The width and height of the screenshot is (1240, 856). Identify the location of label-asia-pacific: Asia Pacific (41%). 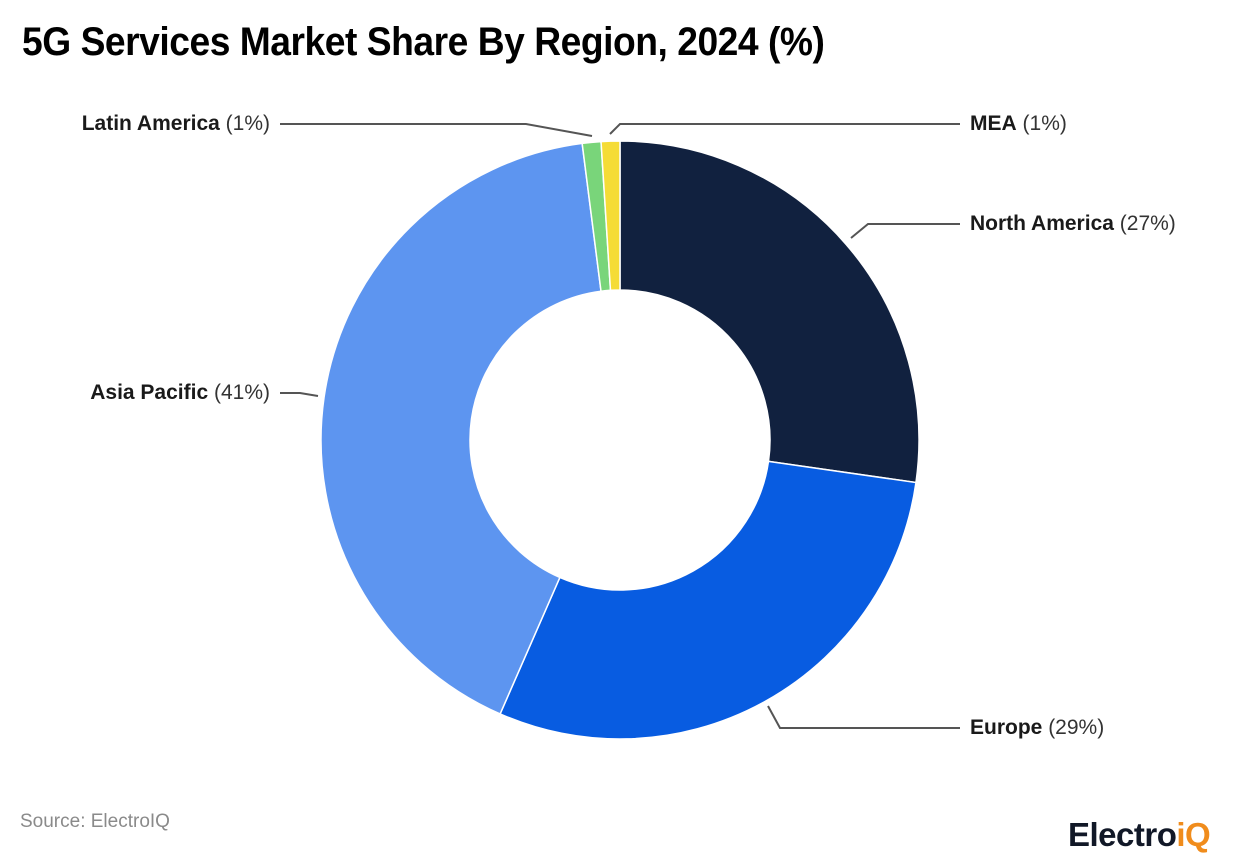
(180, 393).